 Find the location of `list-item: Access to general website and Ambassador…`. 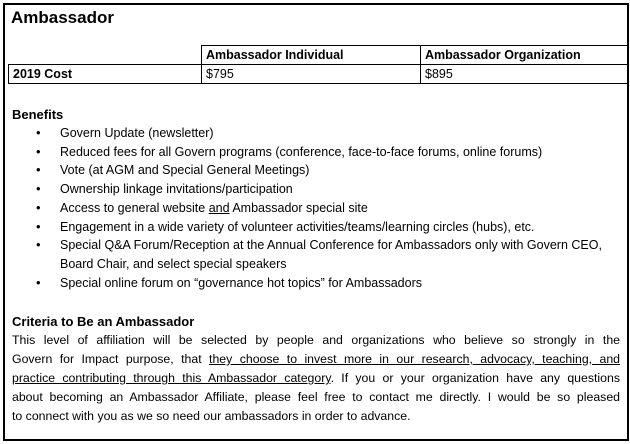

list-item: Access to general website and Ambassador… is located at coordinates (310, 208).